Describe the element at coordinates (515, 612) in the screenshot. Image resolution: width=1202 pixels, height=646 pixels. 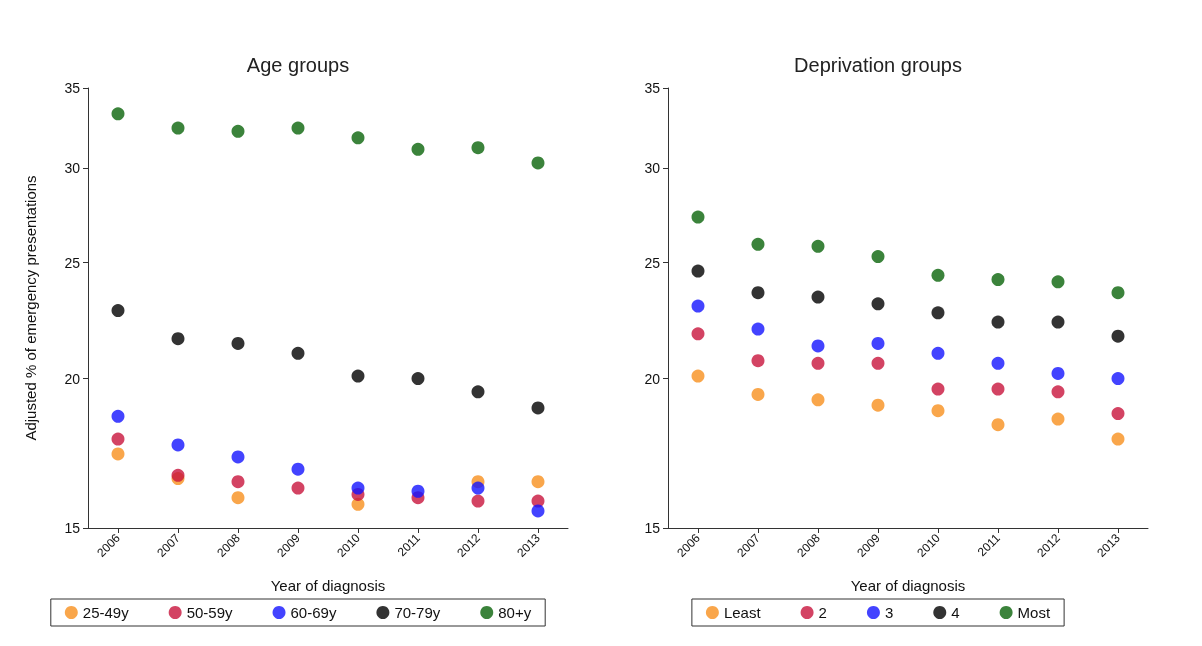
I see `legend-label: 80+y` at that location.